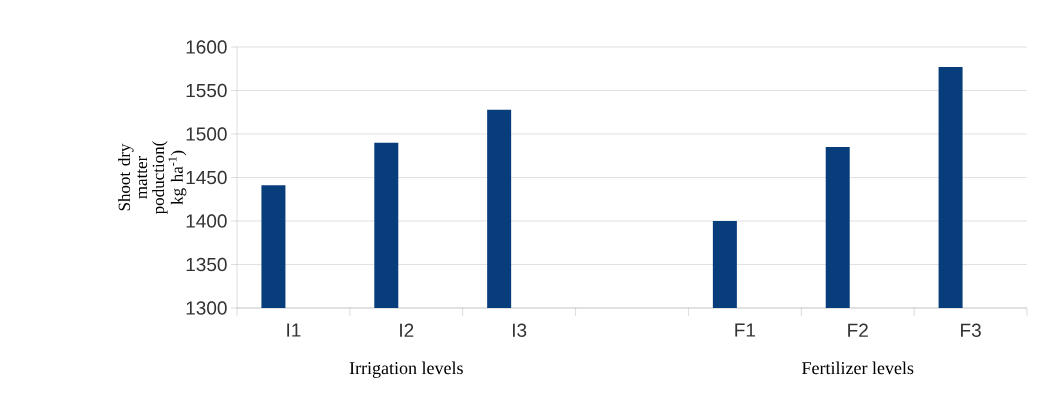 The width and height of the screenshot is (1043, 415). What do you see at coordinates (206, 308) in the screenshot?
I see `y-tick-label: 1300` at bounding box center [206, 308].